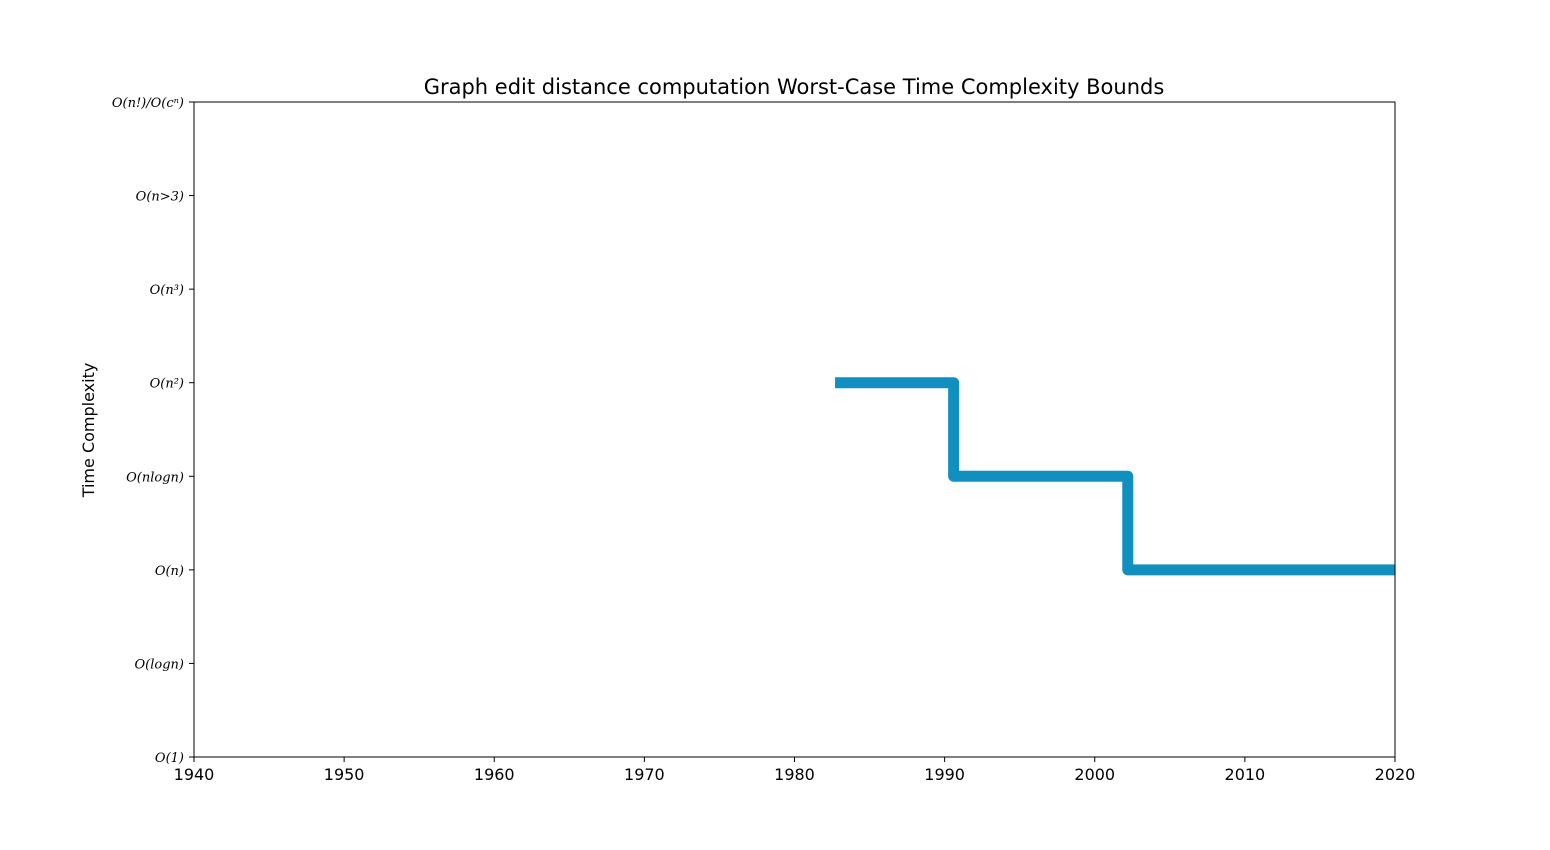 The width and height of the screenshot is (1550, 850). What do you see at coordinates (644, 774) in the screenshot?
I see `x-tick-label: 1970` at bounding box center [644, 774].